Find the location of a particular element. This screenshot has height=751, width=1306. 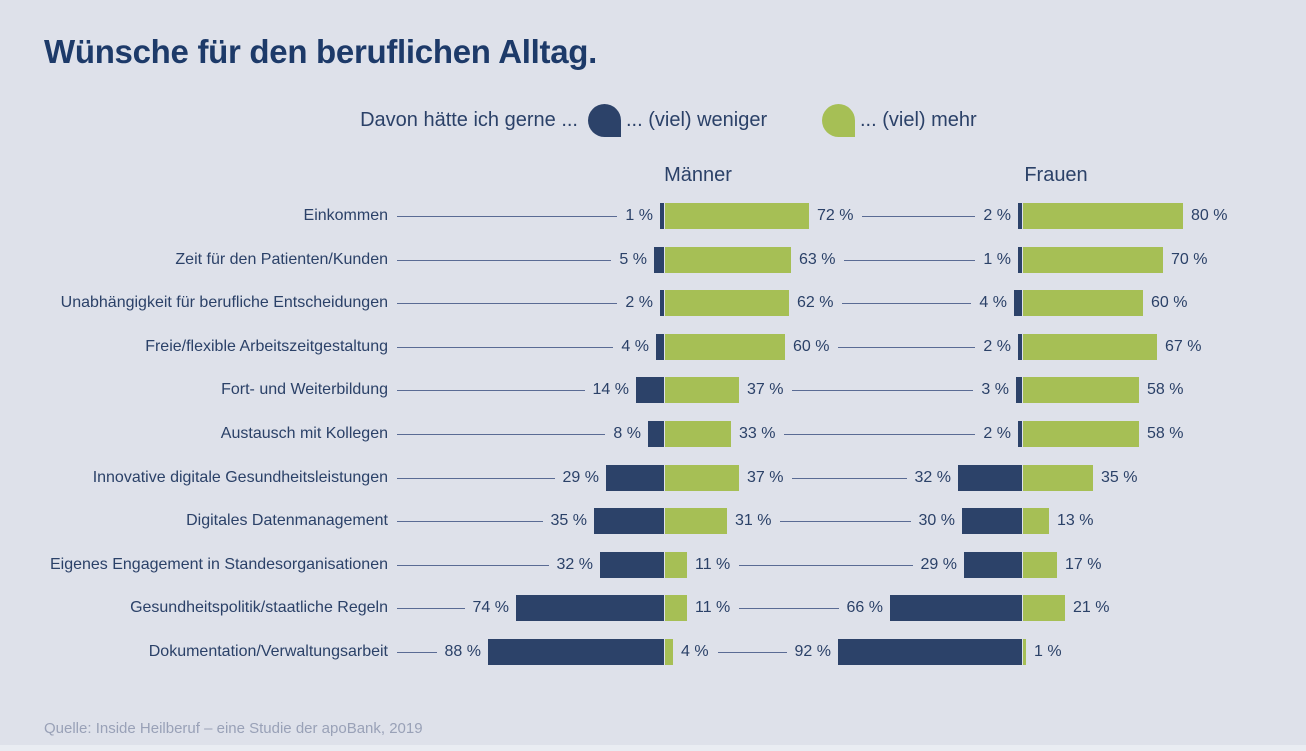

legend-more-drop-icon is located at coordinates (838, 120).